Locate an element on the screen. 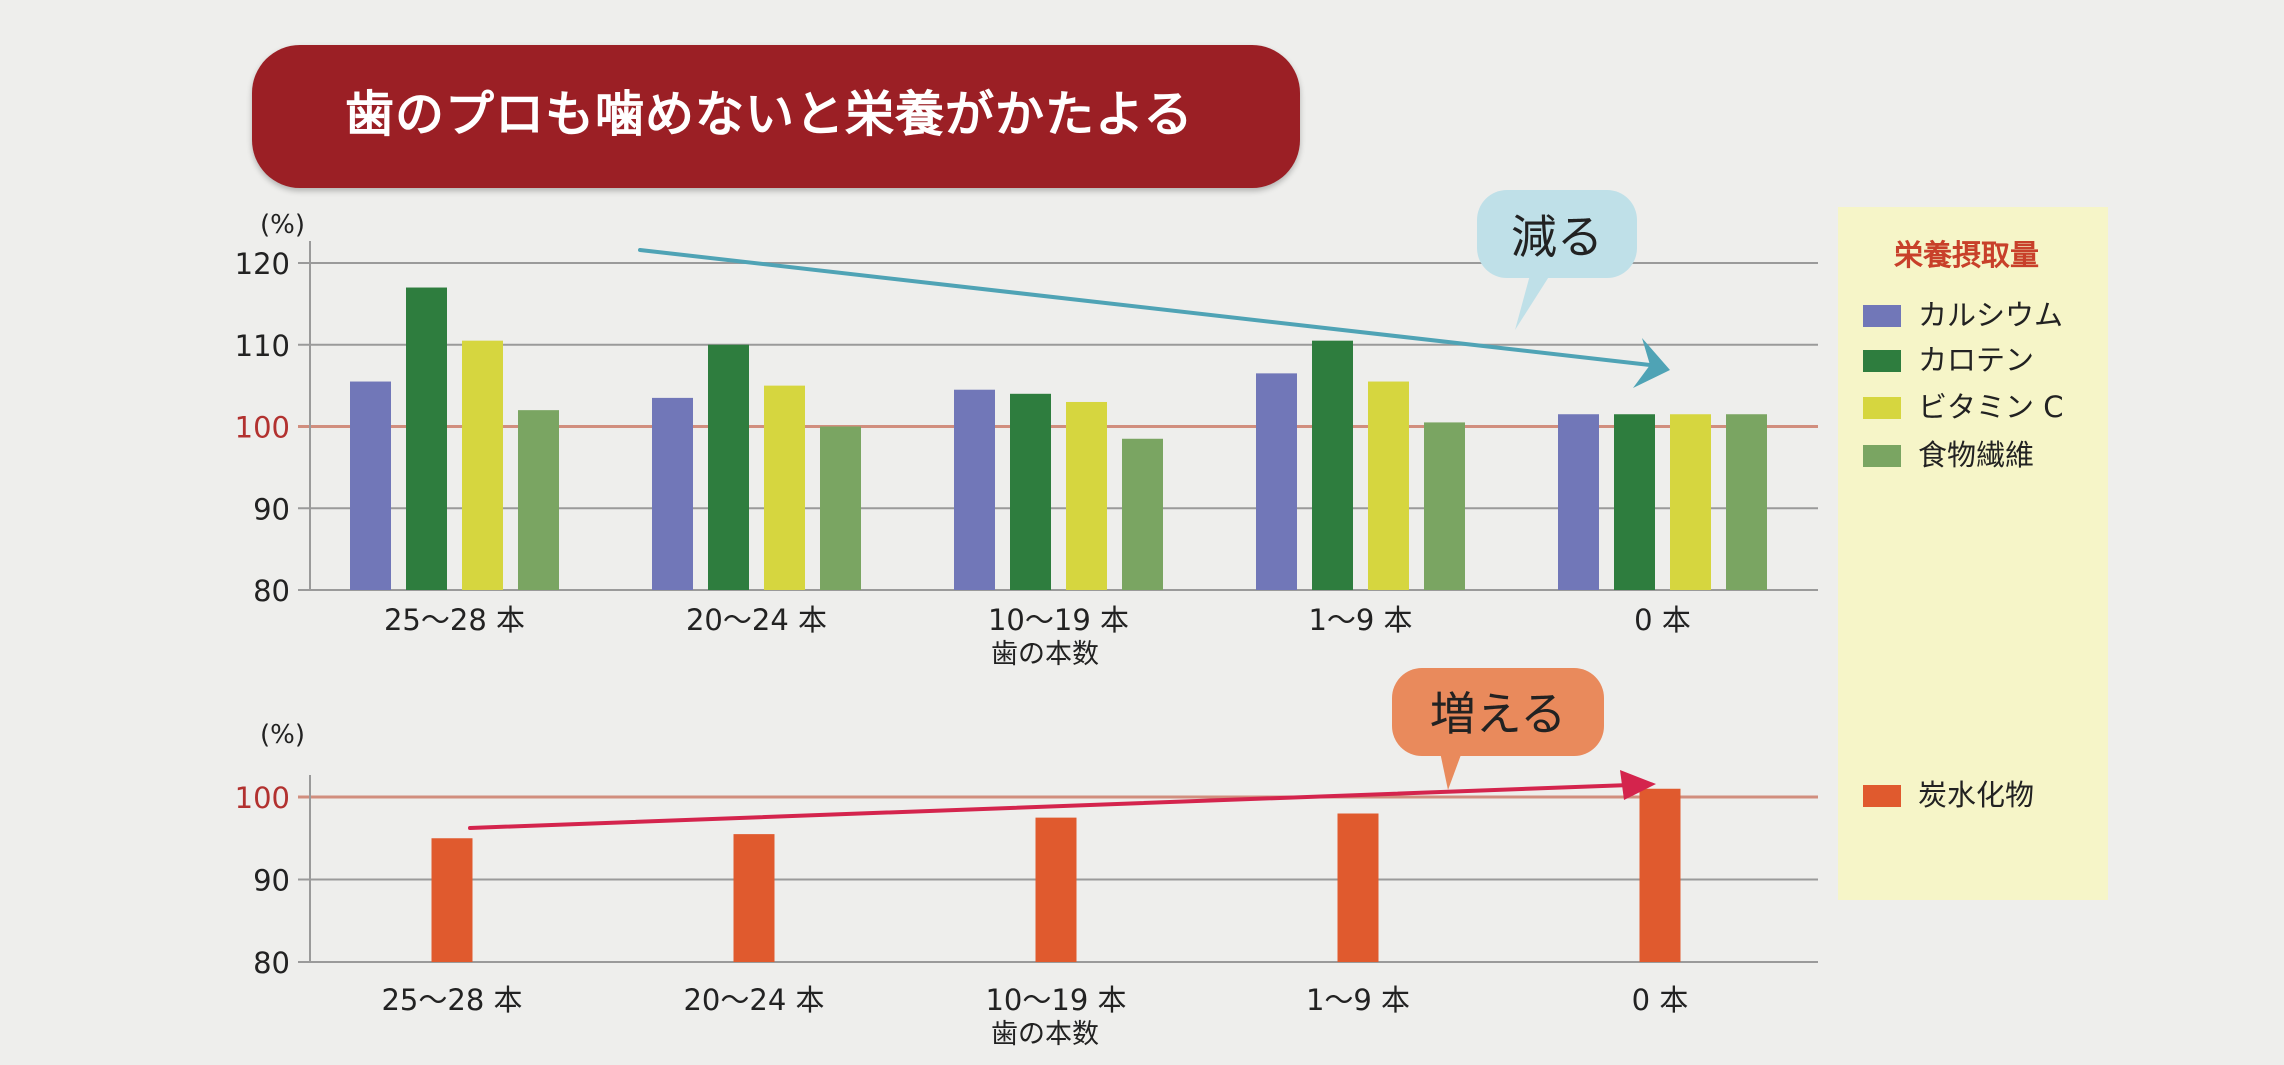 The width and height of the screenshot is (2284, 1065). legend-label-dietary-fiber: 食物繊維 is located at coordinates (1976, 455).